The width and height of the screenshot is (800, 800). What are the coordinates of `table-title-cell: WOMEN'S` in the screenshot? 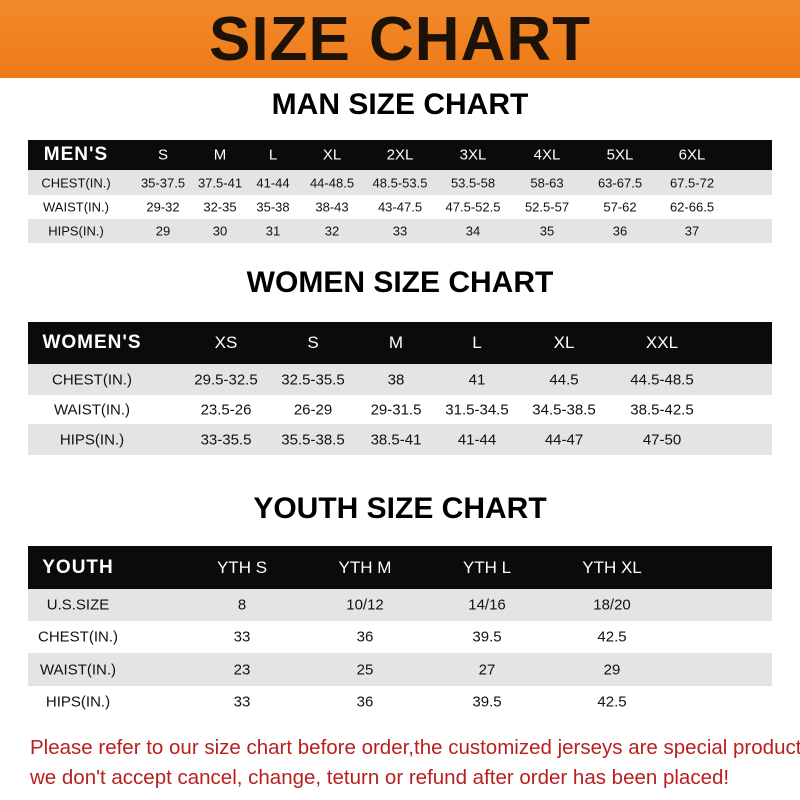 It's located at (92, 342).